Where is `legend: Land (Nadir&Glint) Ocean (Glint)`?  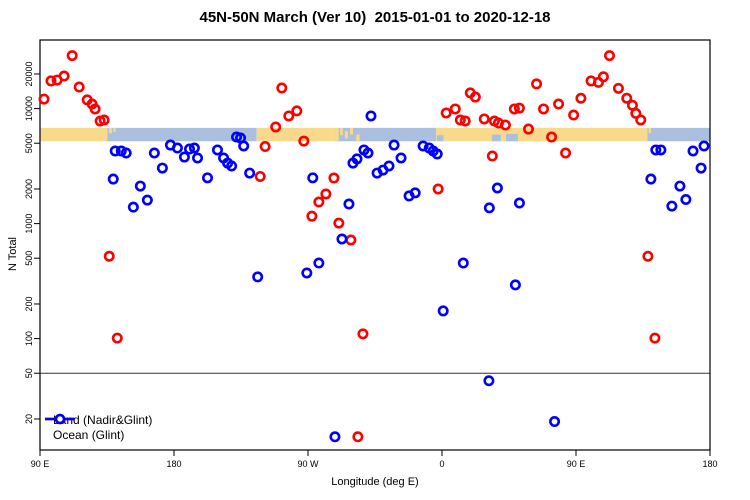 legend: Land (Nadir&Glint) Ocean (Glint) is located at coordinates (98, 427).